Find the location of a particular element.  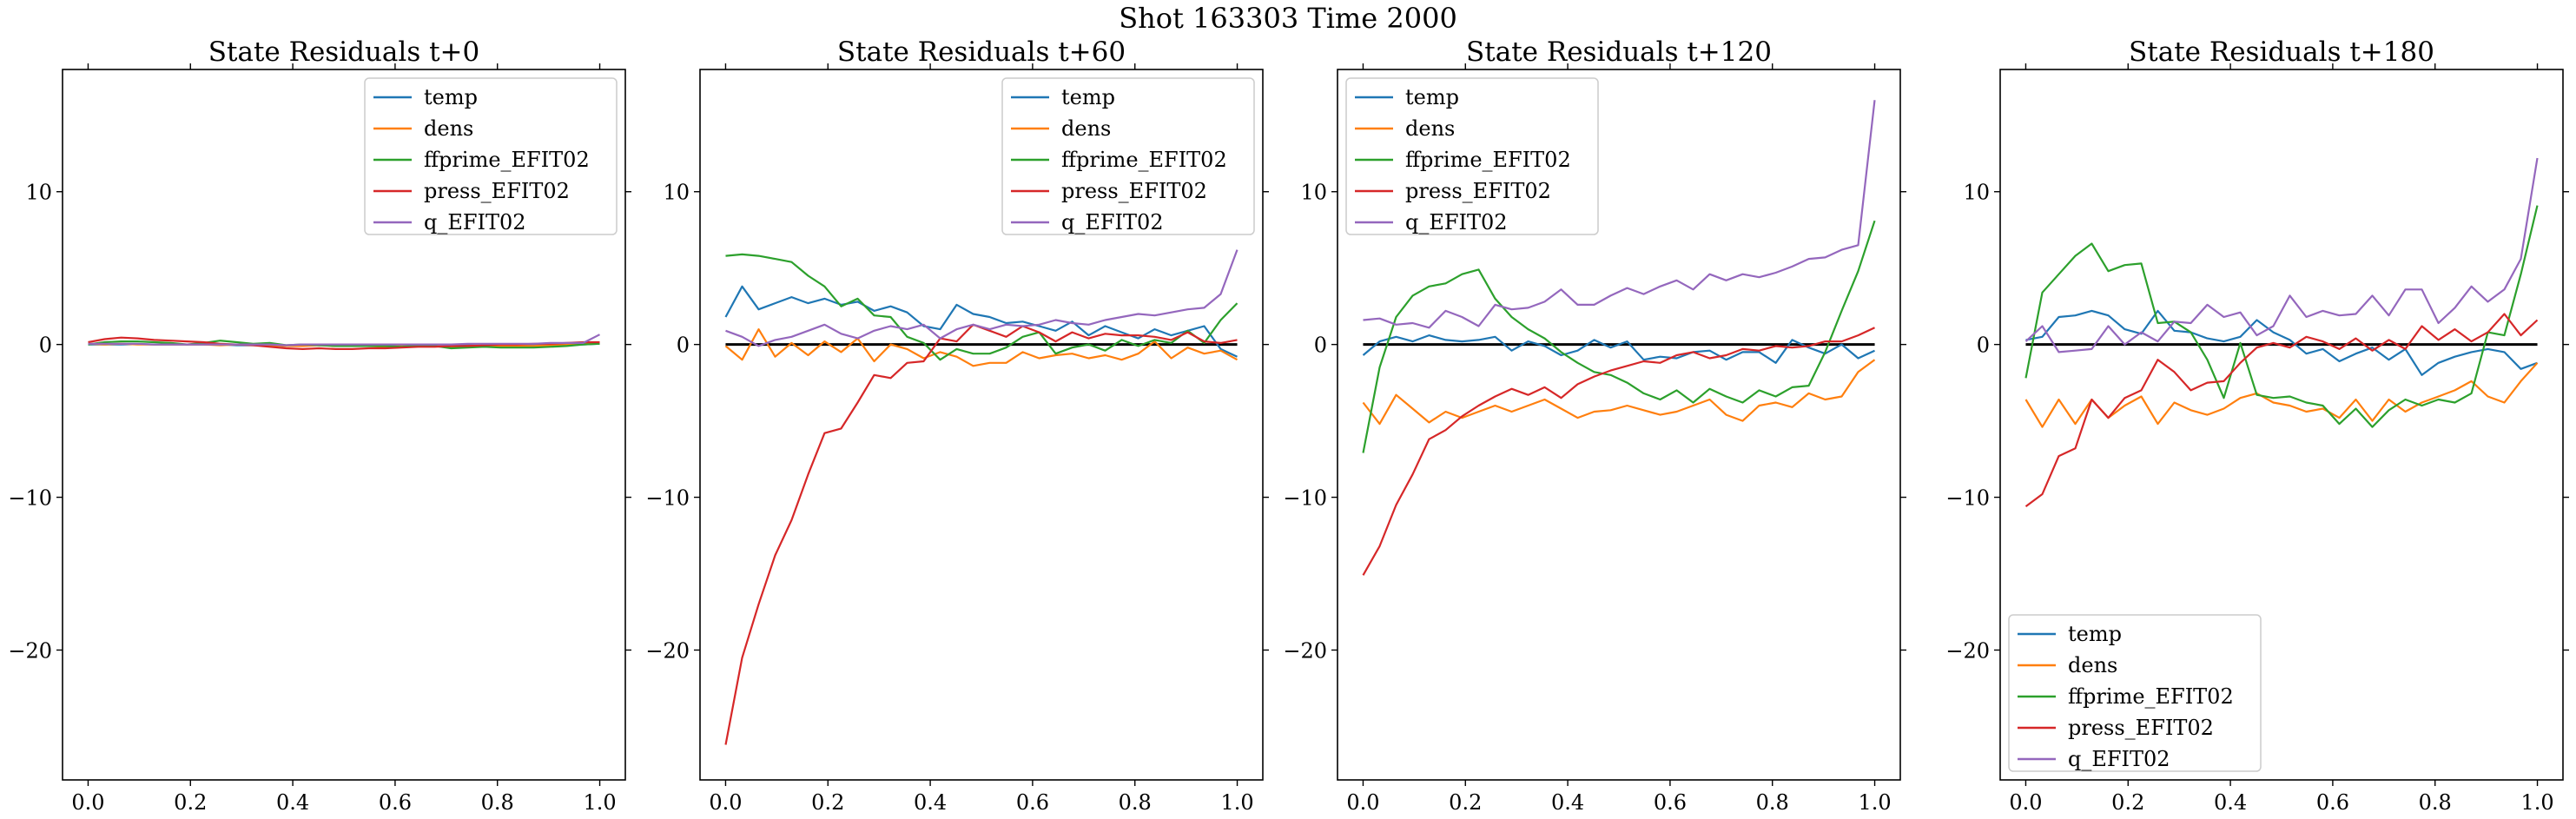

panel-title: State Residuals t+60 is located at coordinates (982, 52).